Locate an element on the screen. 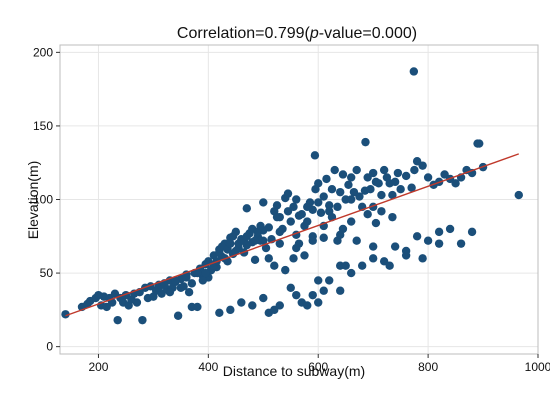 The width and height of the screenshot is (550, 403). x-axis-ticks: 200 400 600 800 1000 is located at coordinates (319, 364).